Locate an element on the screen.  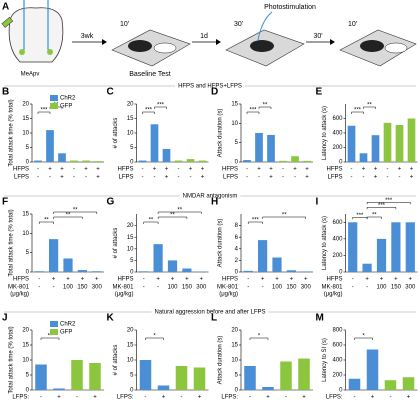
y-axis-label: Latency to attack (s) is located at coordinates (325, 133).